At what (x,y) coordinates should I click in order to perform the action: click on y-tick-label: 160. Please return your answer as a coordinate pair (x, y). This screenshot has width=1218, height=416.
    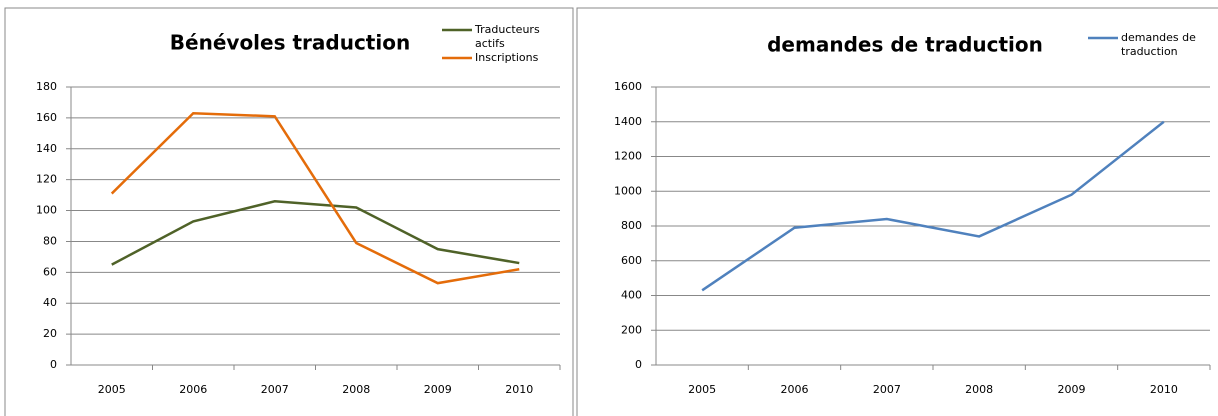
    Looking at the image, I should click on (46, 117).